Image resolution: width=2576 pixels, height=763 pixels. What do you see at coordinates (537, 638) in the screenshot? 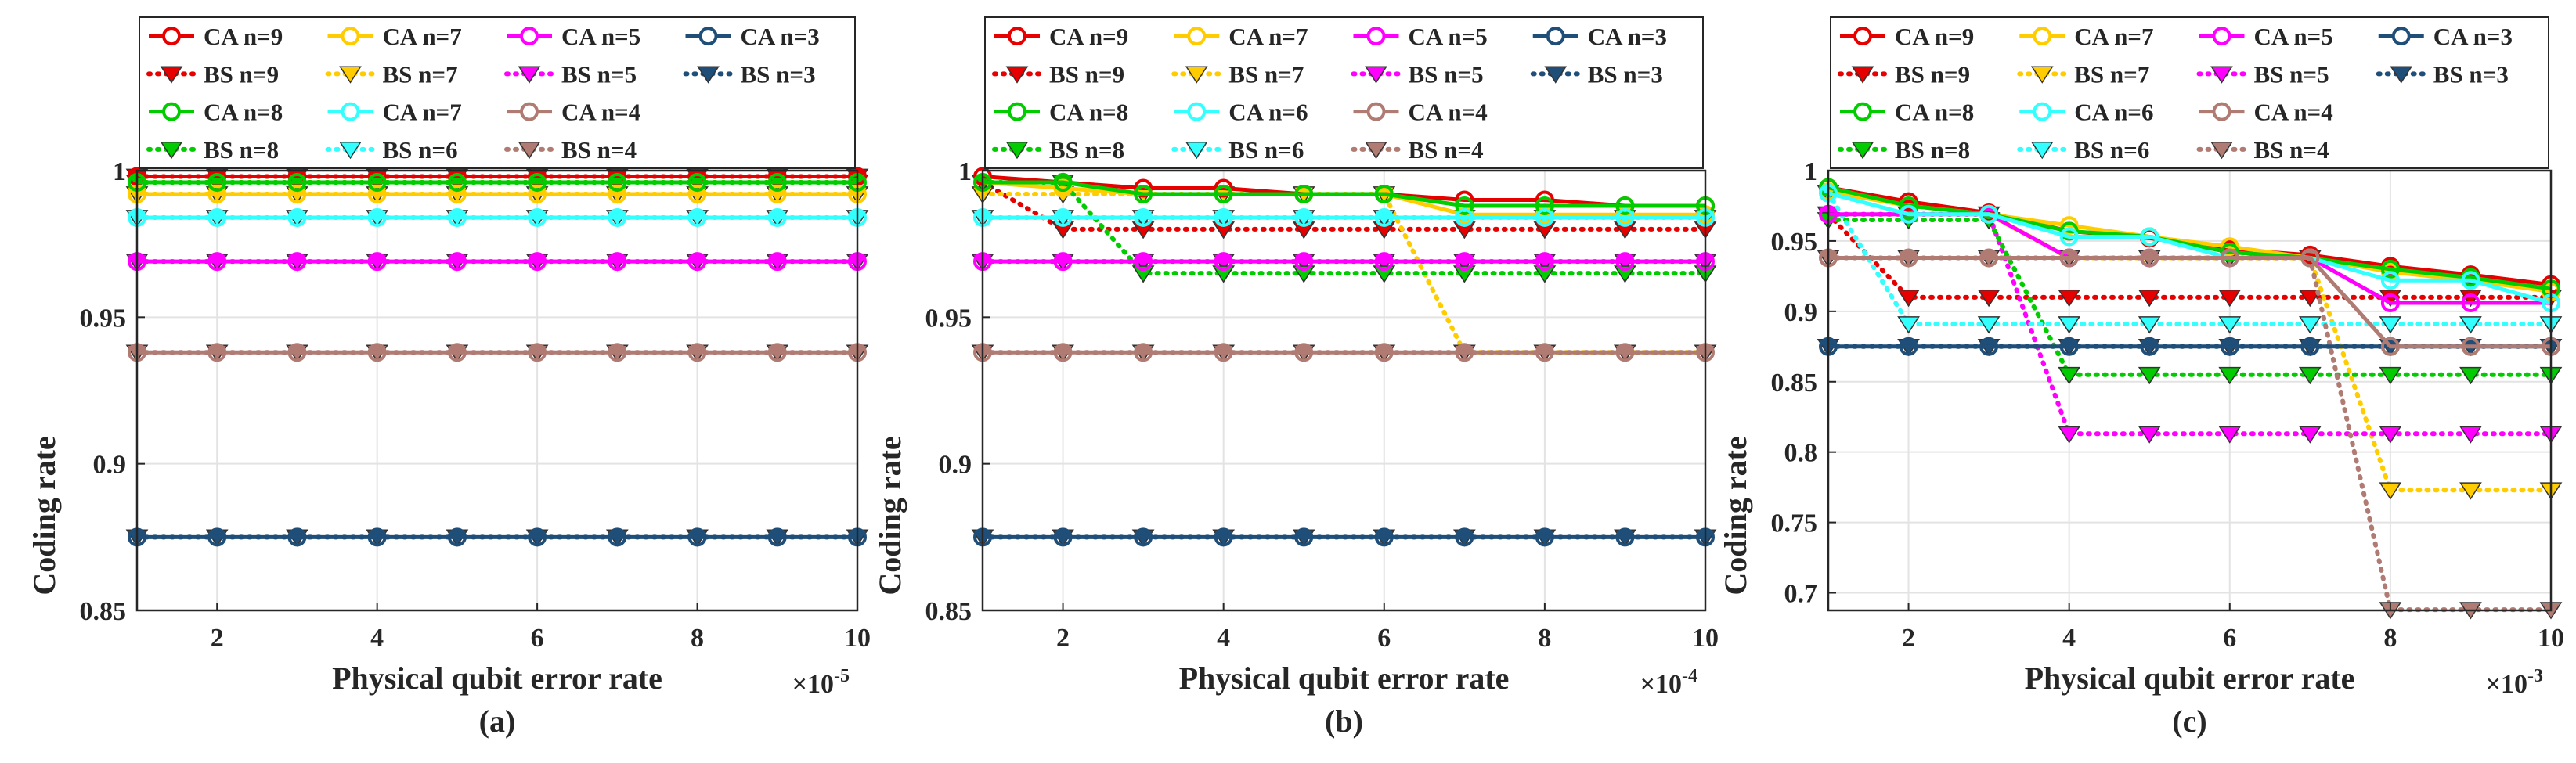
I see `x-tick-label: 6` at bounding box center [537, 638].